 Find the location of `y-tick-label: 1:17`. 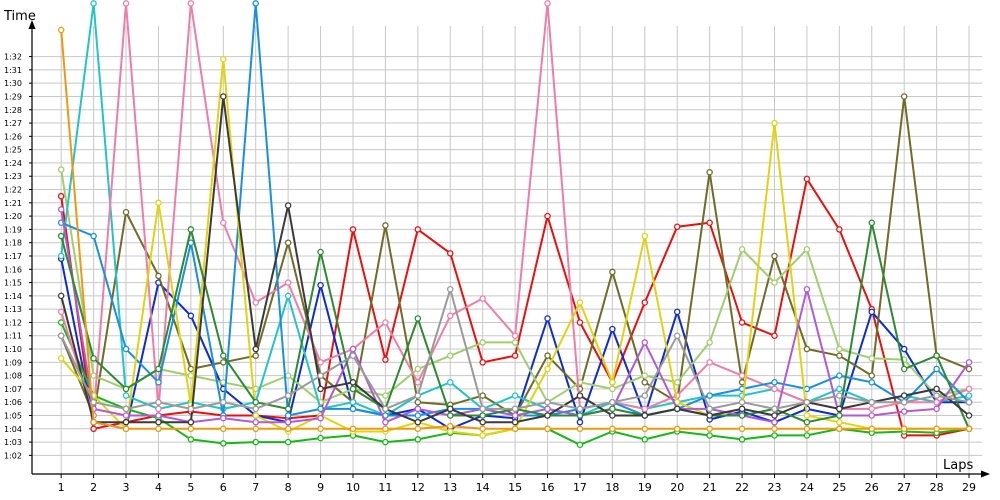

y-tick-label: 1:17 is located at coordinates (13, 256).